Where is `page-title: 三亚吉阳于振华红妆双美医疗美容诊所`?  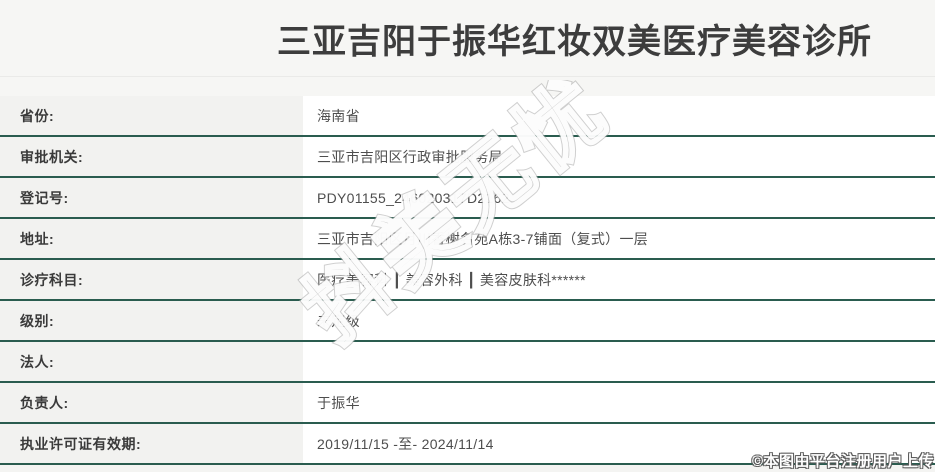 page-title: 三亚吉阳于振华红妆双美医疗美容诊所 is located at coordinates (574, 42).